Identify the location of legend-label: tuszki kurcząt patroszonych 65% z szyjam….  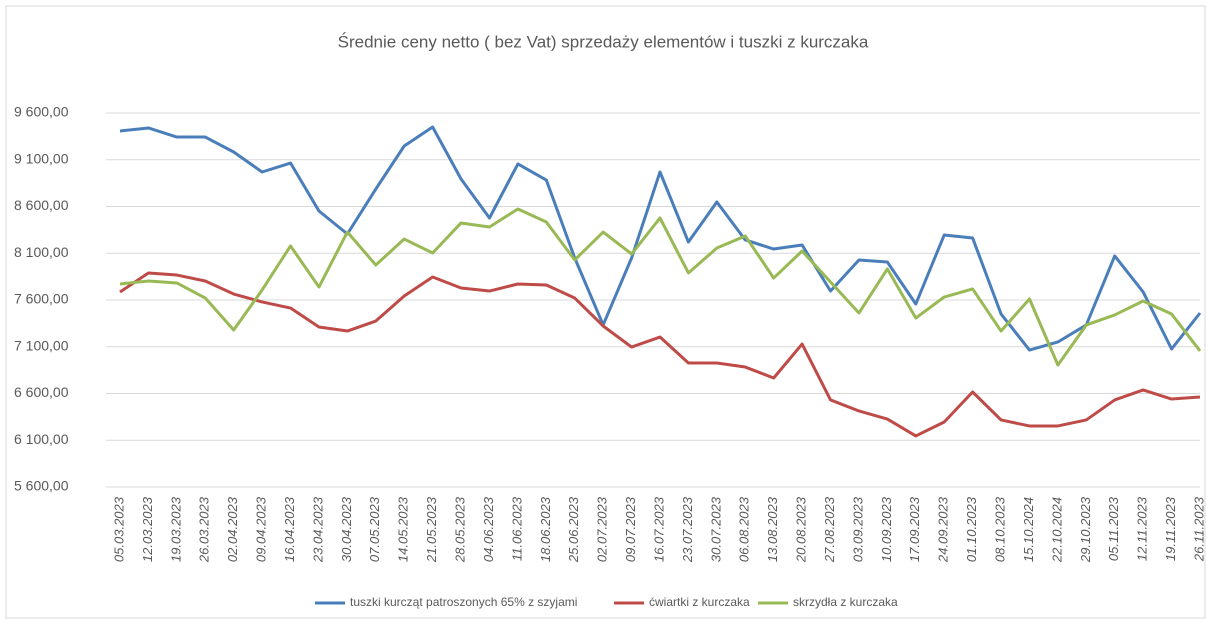
(463, 602).